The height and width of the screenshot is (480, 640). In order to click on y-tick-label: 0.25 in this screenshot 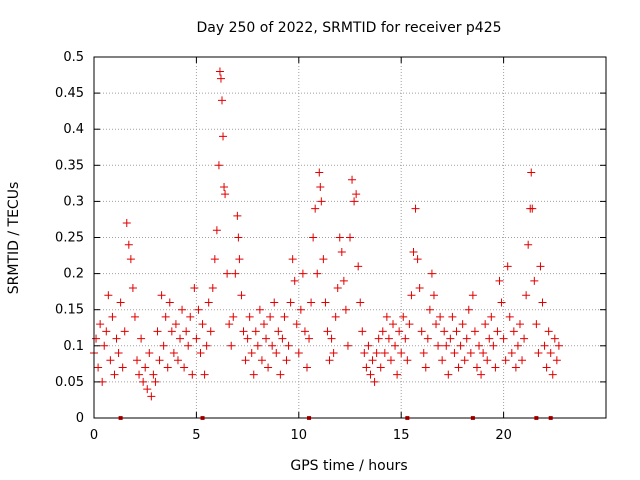, I will do `click(69, 238)`.